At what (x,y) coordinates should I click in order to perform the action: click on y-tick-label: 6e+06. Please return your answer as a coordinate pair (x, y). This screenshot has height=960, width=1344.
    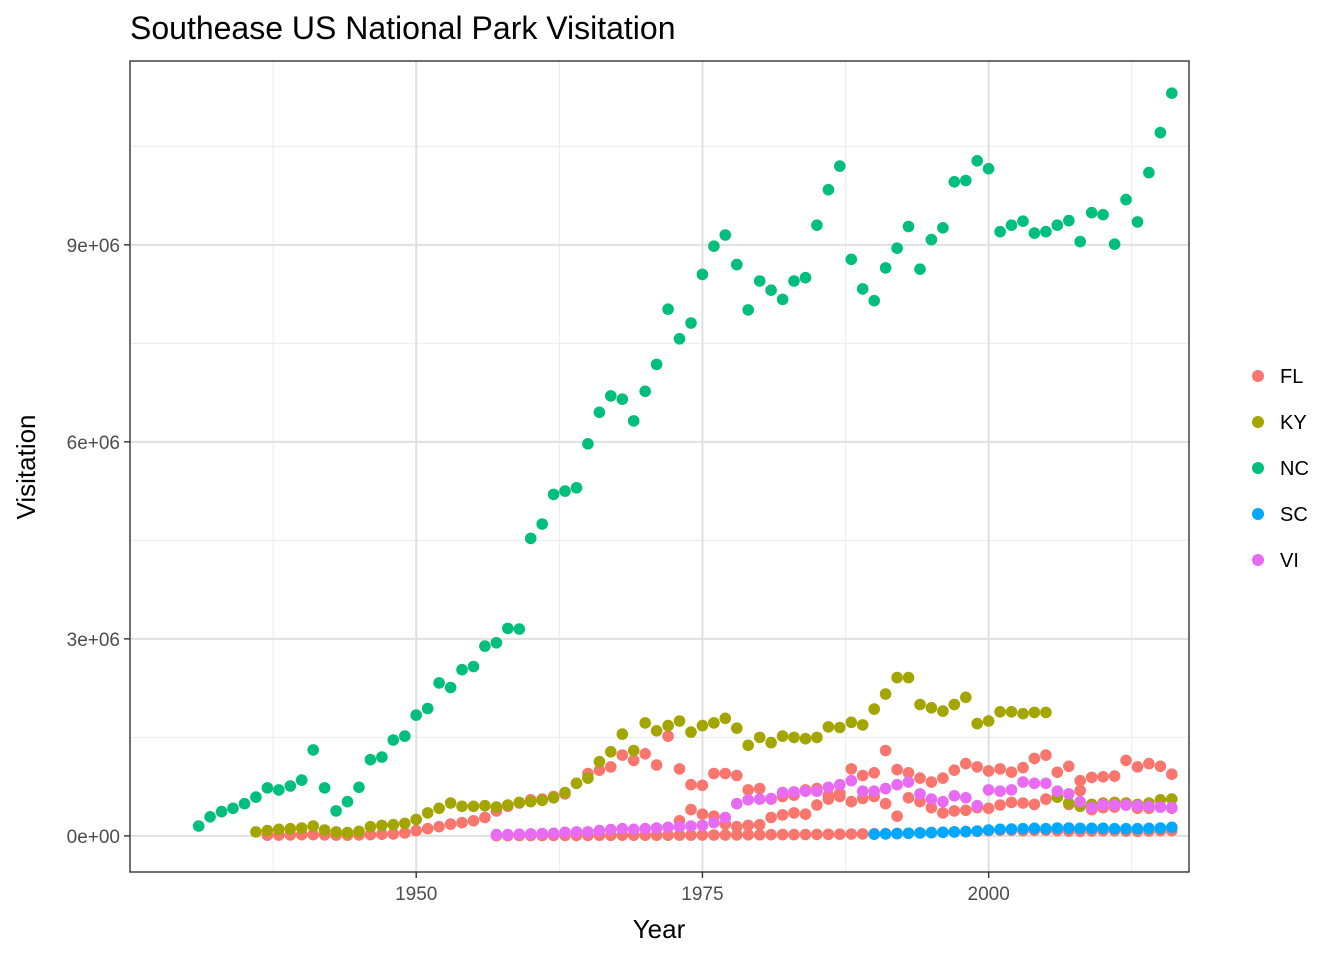
    Looking at the image, I should click on (93, 443).